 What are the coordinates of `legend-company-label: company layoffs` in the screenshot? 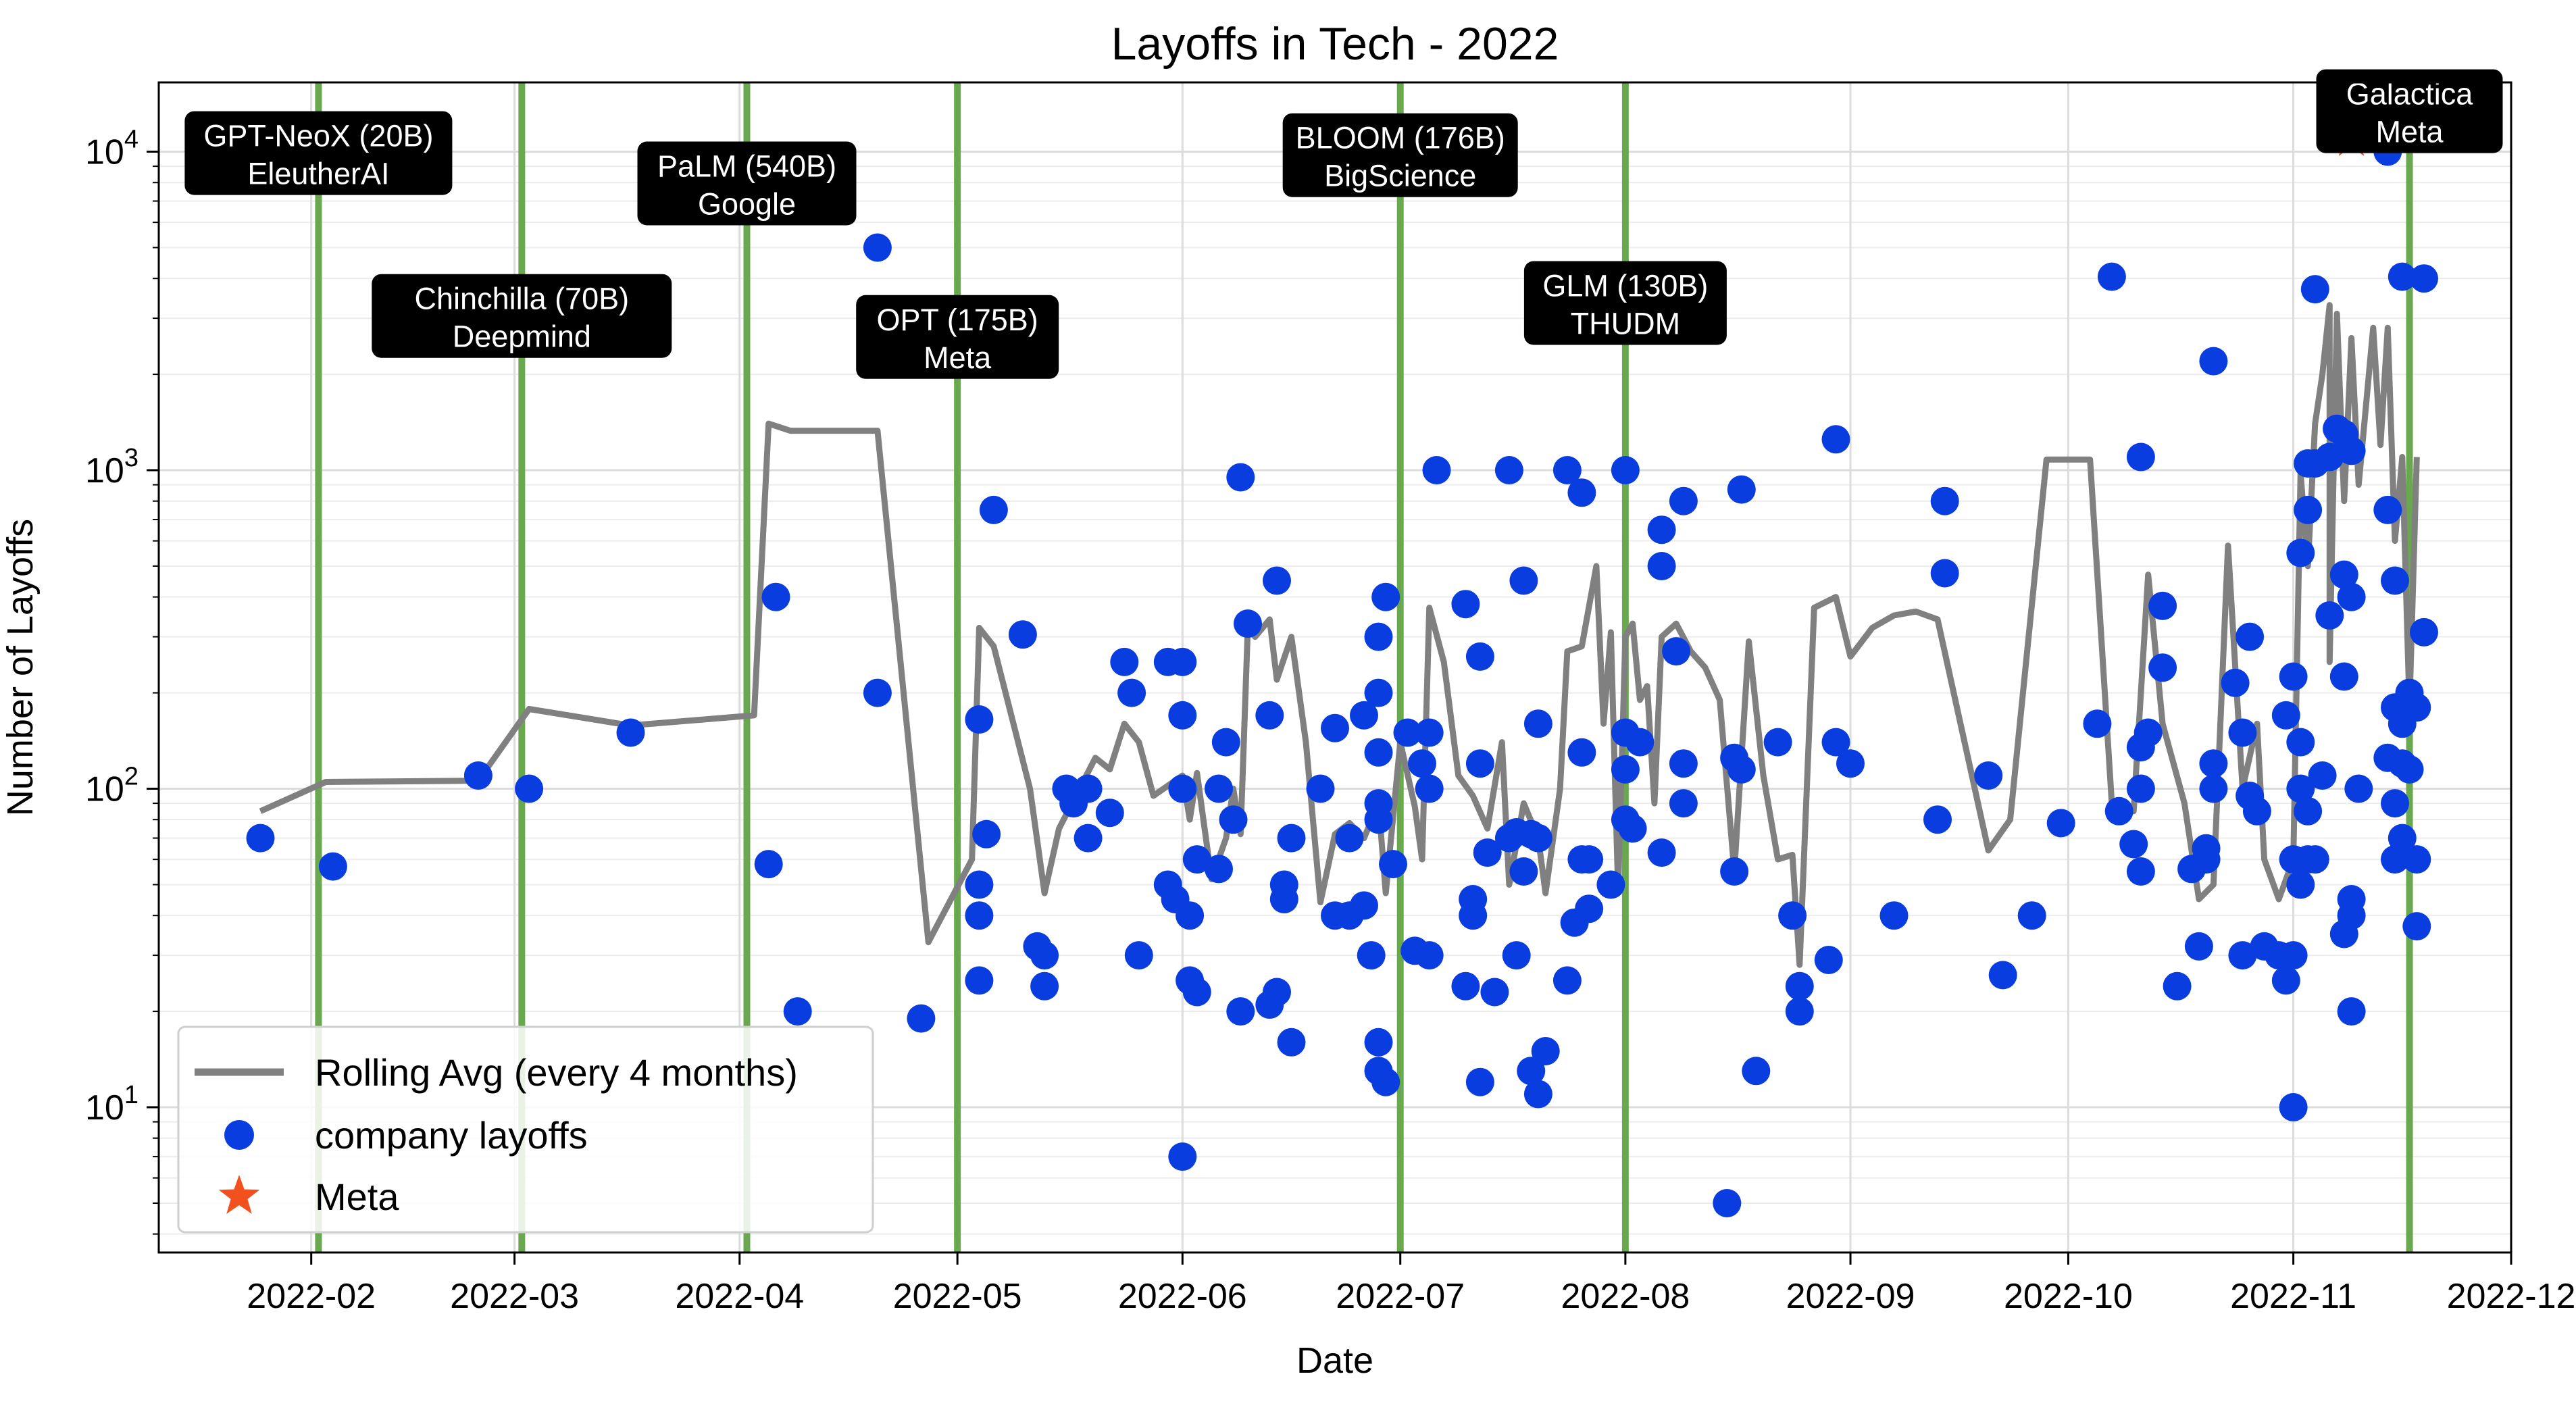 It's located at (451, 1135).